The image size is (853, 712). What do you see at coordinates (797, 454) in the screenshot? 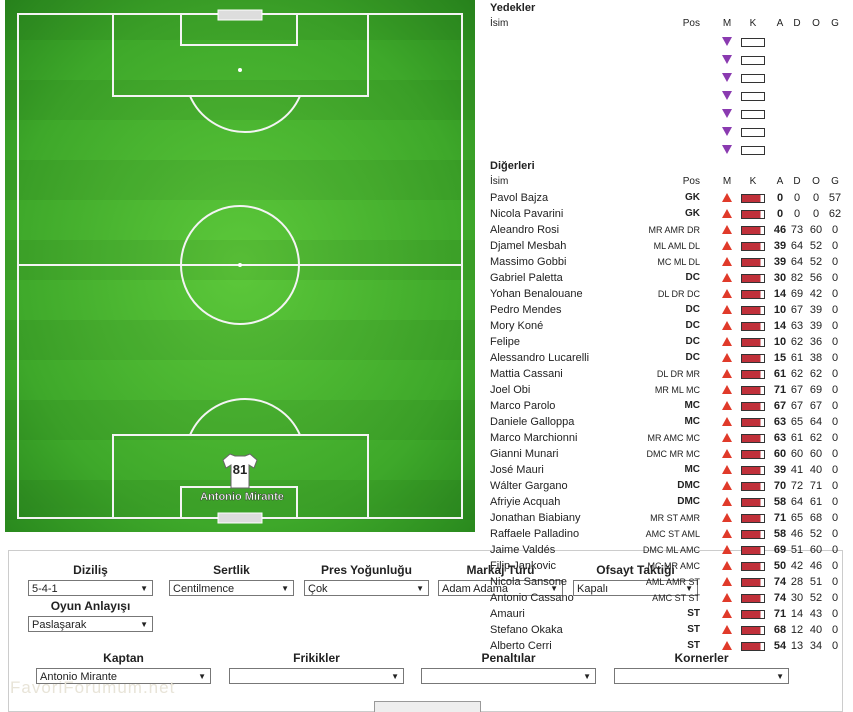
I see `stat-d: 60` at bounding box center [797, 454].